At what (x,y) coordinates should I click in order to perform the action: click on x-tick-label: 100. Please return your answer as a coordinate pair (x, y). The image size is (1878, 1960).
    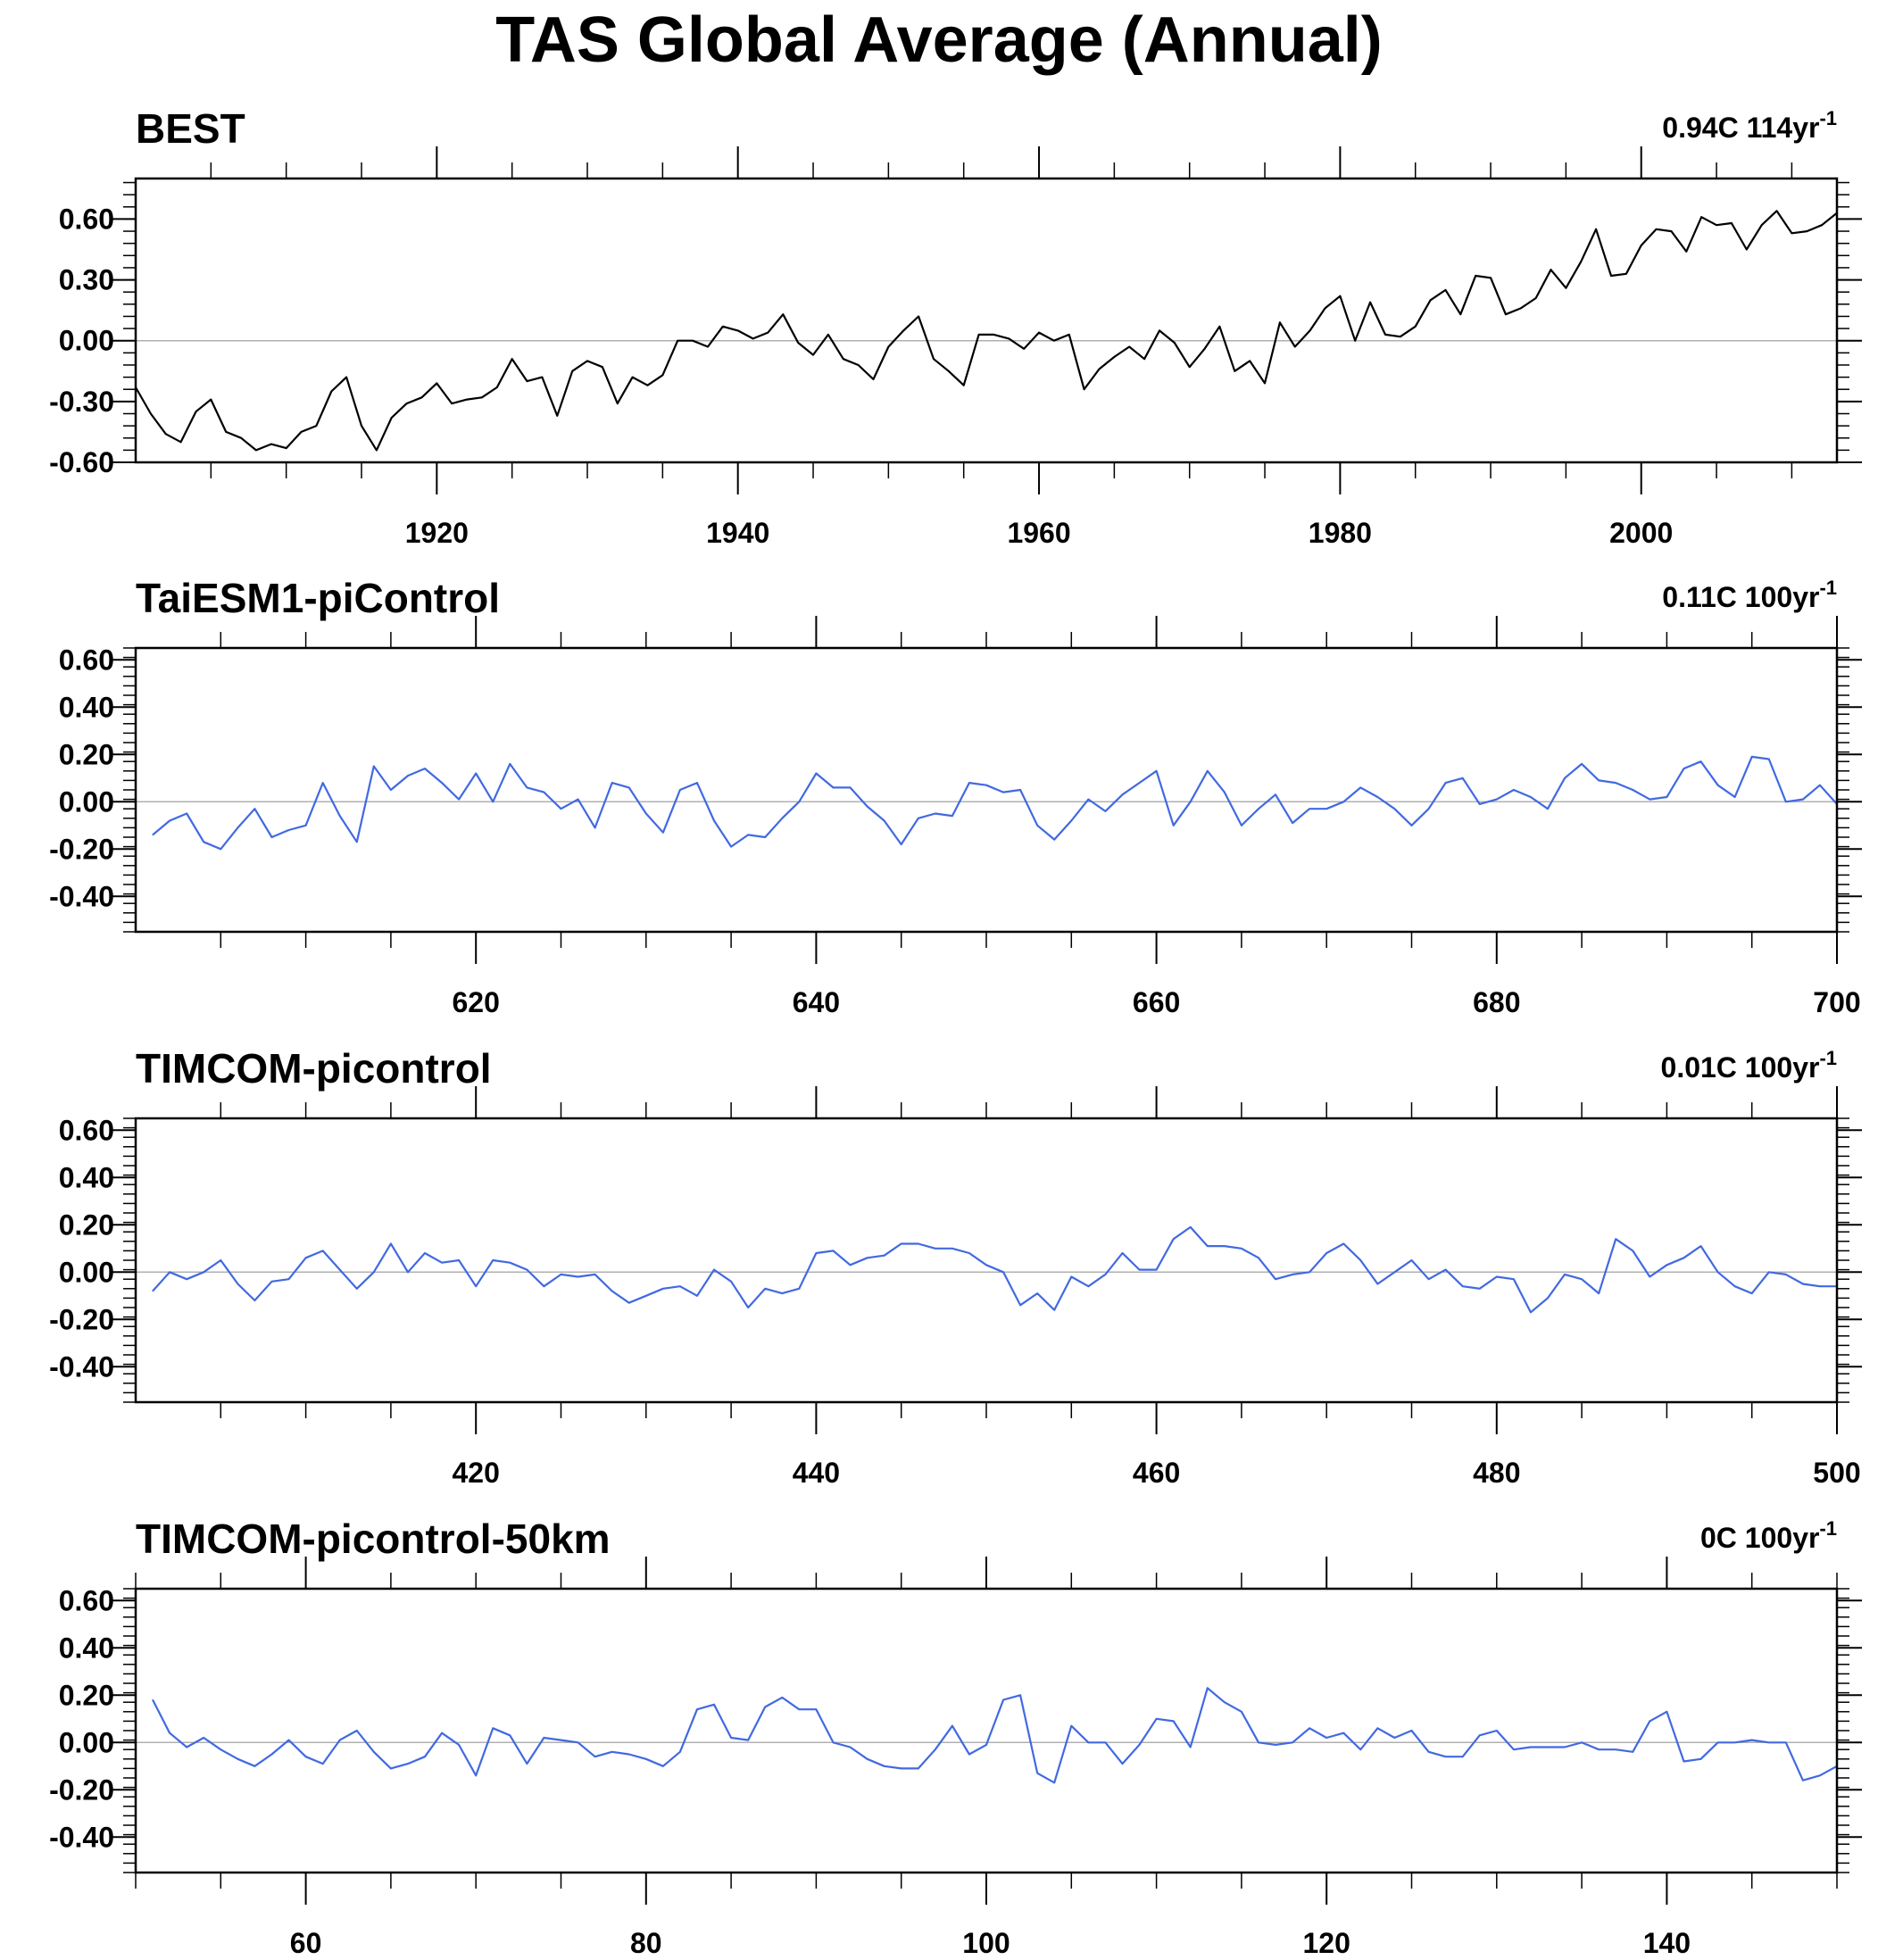
    Looking at the image, I should click on (986, 1943).